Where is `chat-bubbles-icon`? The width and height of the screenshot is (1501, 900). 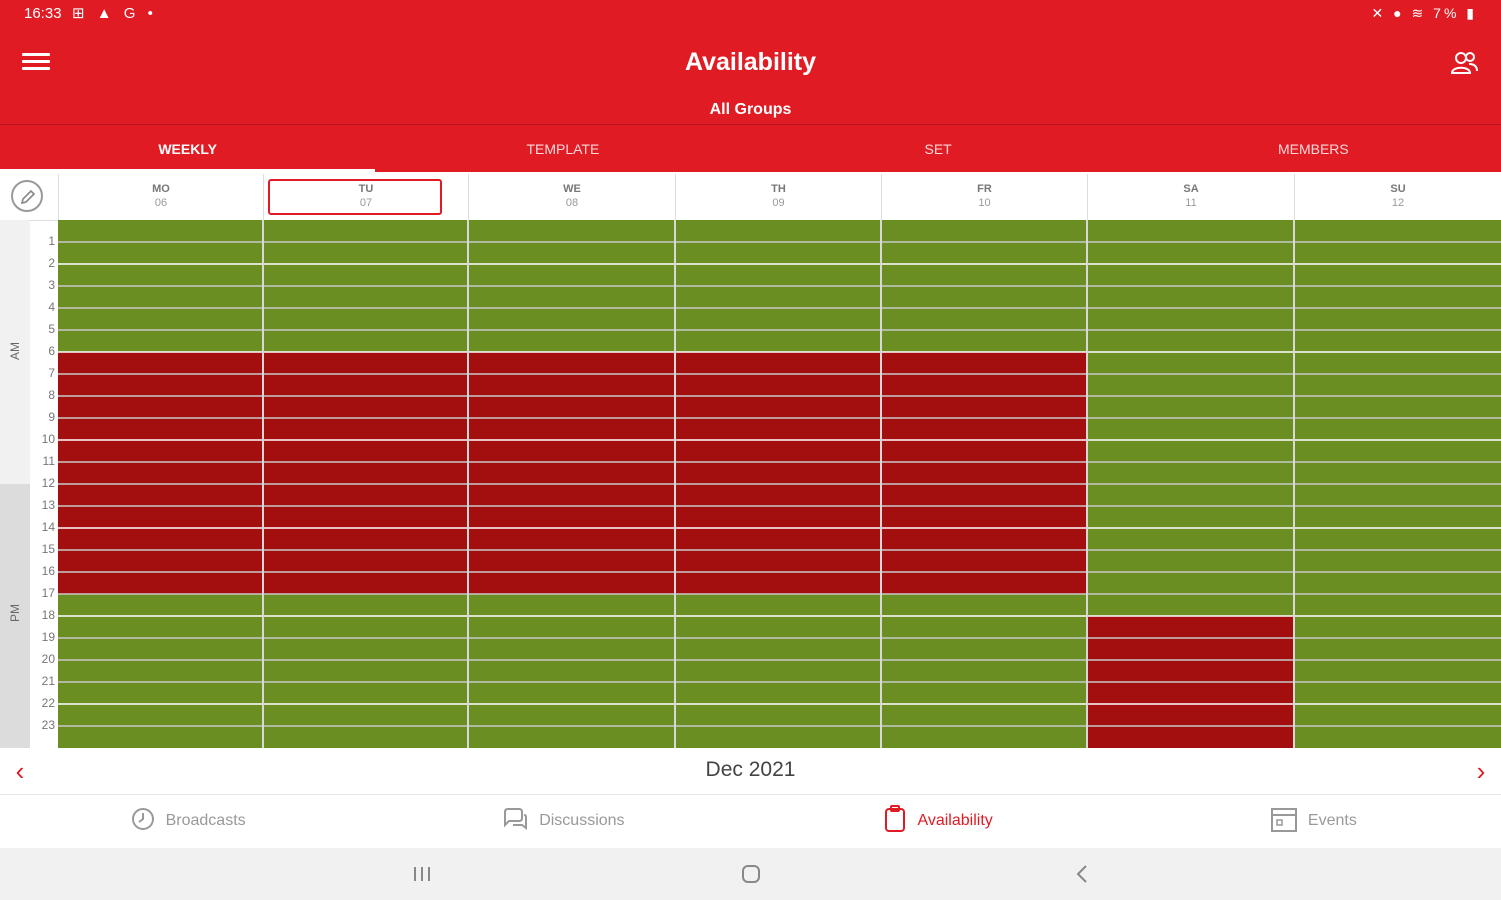 chat-bubbles-icon is located at coordinates (515, 821).